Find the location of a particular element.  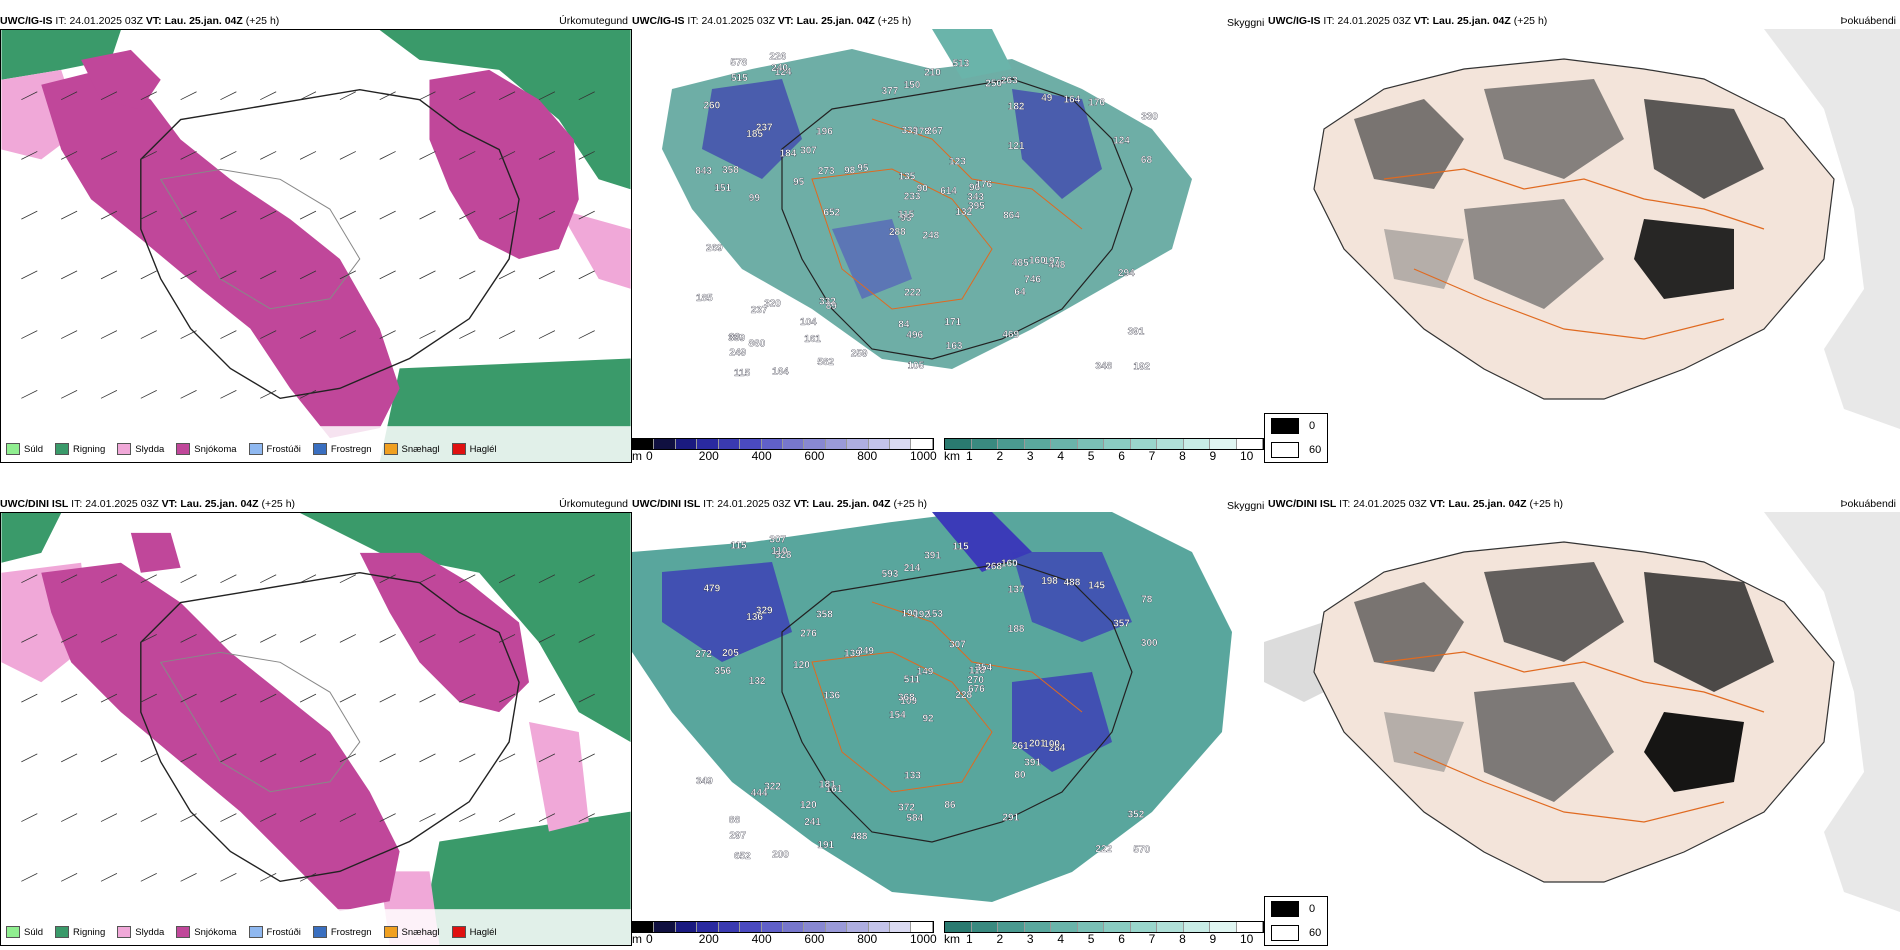

it-prefix: IT: is located at coordinates (1345, 504).